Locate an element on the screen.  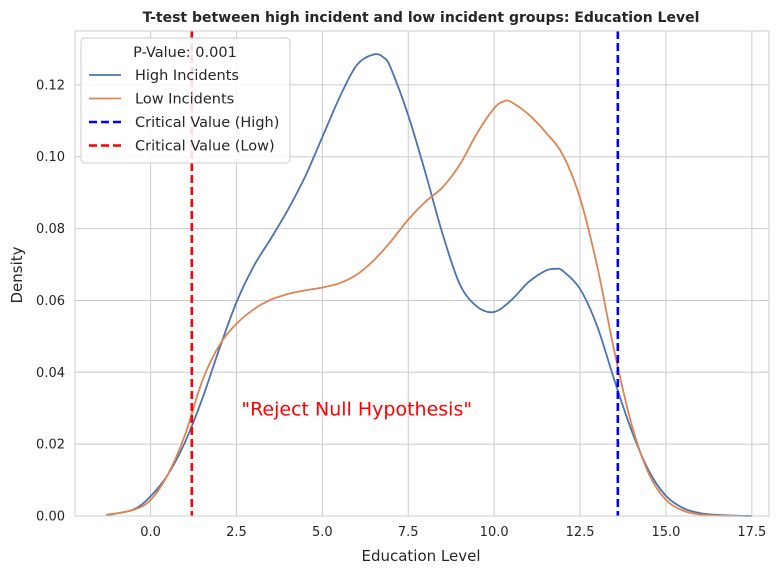
y-tick-label: 0.00 is located at coordinates (50, 517).